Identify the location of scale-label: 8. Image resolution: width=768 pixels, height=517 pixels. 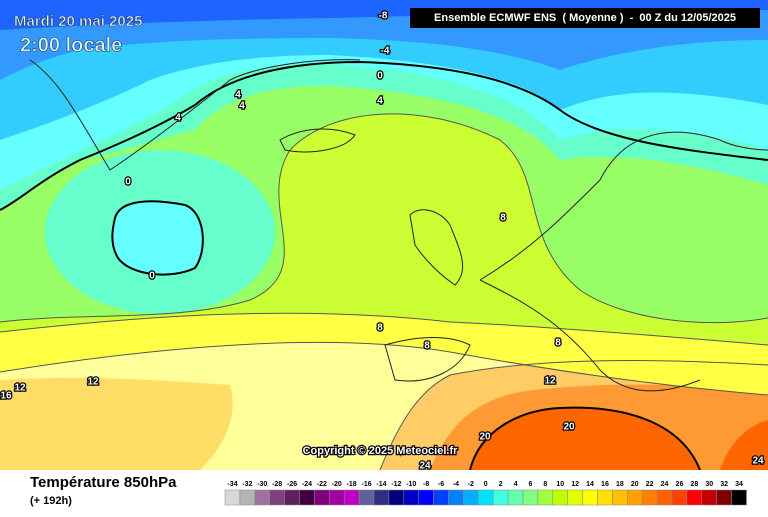
(545, 484).